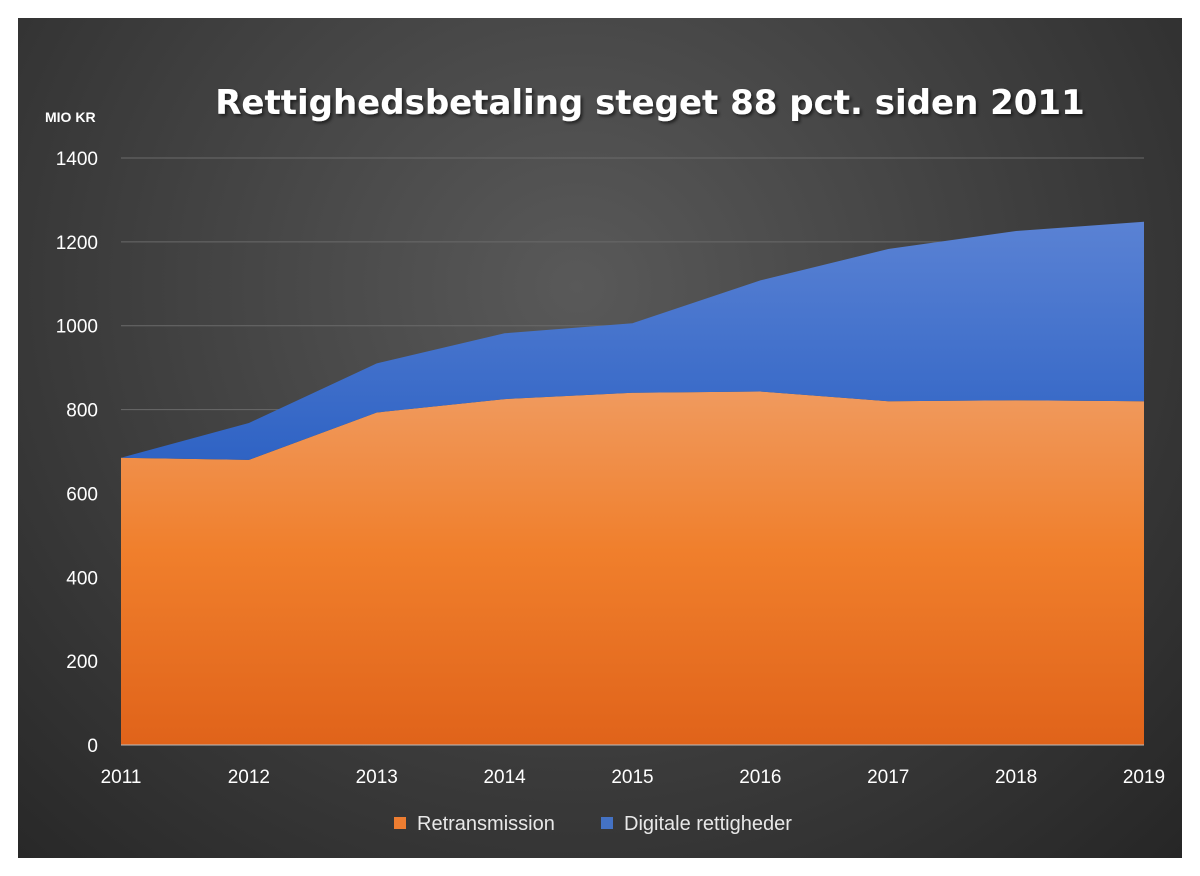 Image resolution: width=1200 pixels, height=876 pixels. Describe the element at coordinates (77, 327) in the screenshot. I see `y-tick-label: 1000` at that location.